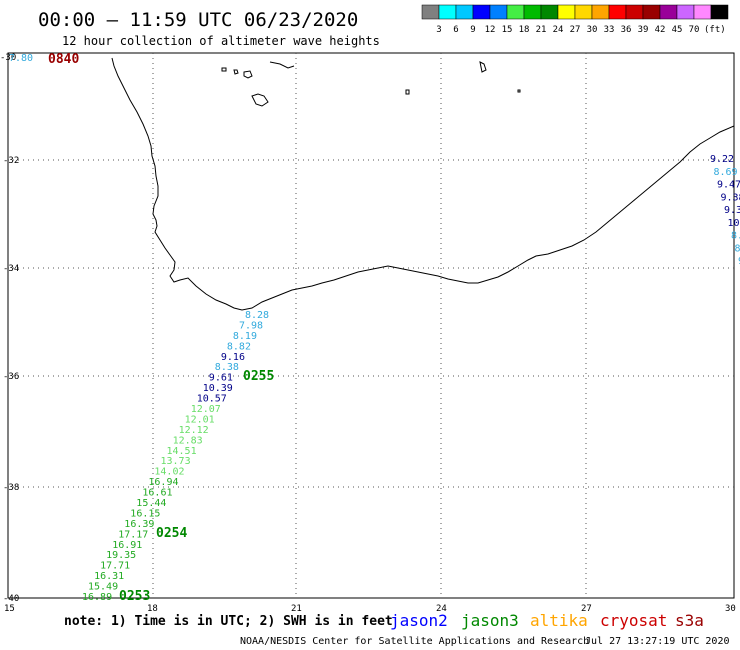  Describe the element at coordinates (206, 409) in the screenshot. I see `swh-value: 12.07` at that location.